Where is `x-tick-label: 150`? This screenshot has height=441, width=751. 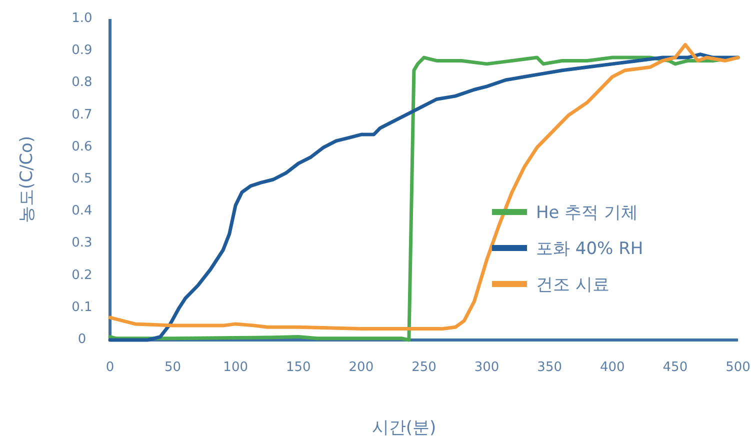
x-tick-label: 150 is located at coordinates (298, 367).